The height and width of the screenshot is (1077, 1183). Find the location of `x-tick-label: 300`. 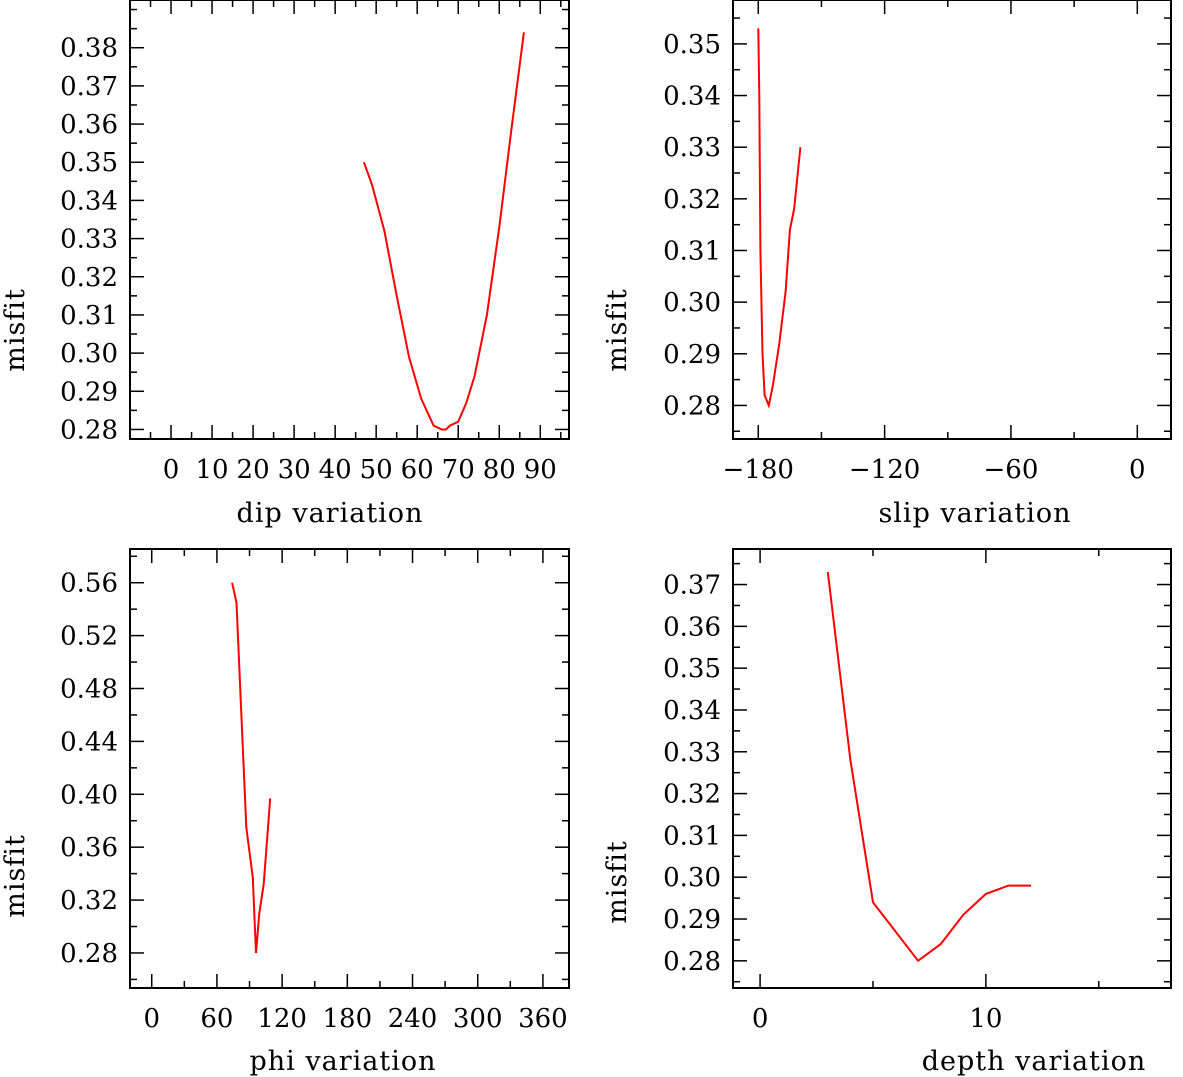

x-tick-label: 300 is located at coordinates (478, 1019).